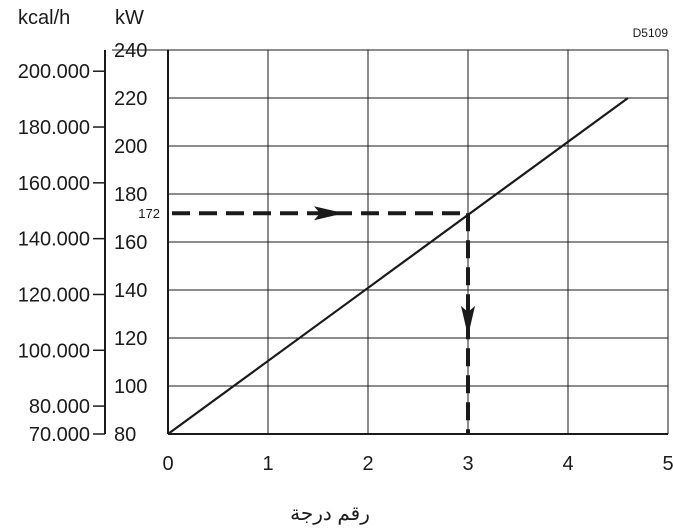 The image size is (673, 531). What do you see at coordinates (149, 213) in the screenshot?
I see `annotation-value-label: 172` at bounding box center [149, 213].